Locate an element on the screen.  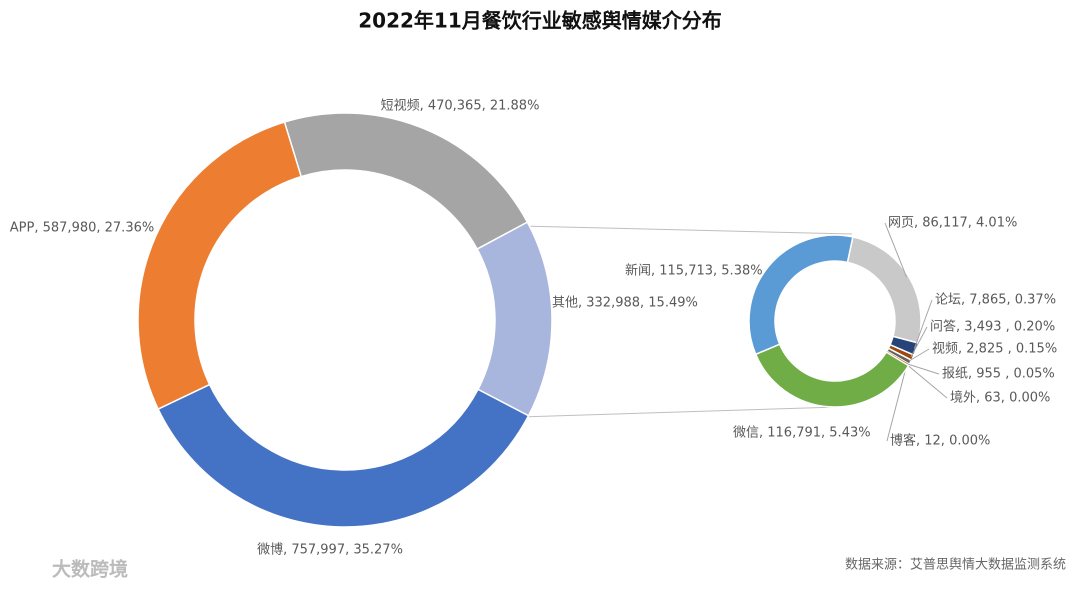
data-label: 报纸, 955 , 0.05% is located at coordinates (998, 374).